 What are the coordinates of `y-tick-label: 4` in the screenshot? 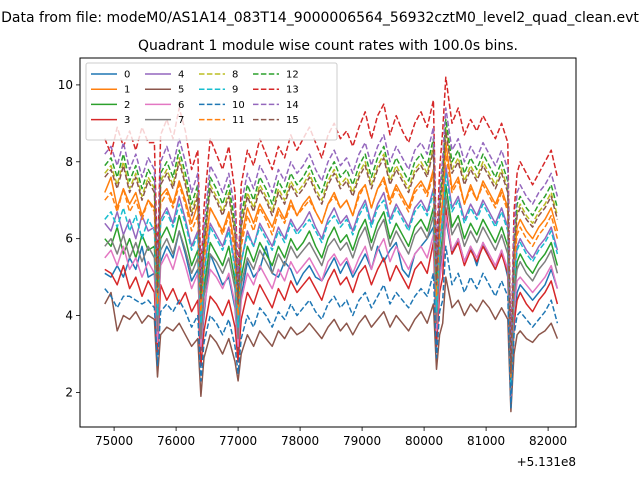 It's located at (69, 316).